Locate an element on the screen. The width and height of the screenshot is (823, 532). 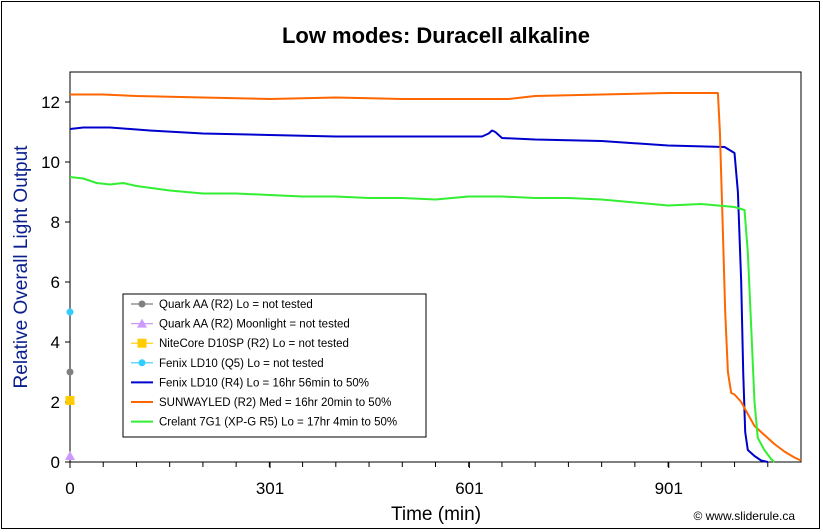
x-axis-label: Time (min) is located at coordinates (436, 514).